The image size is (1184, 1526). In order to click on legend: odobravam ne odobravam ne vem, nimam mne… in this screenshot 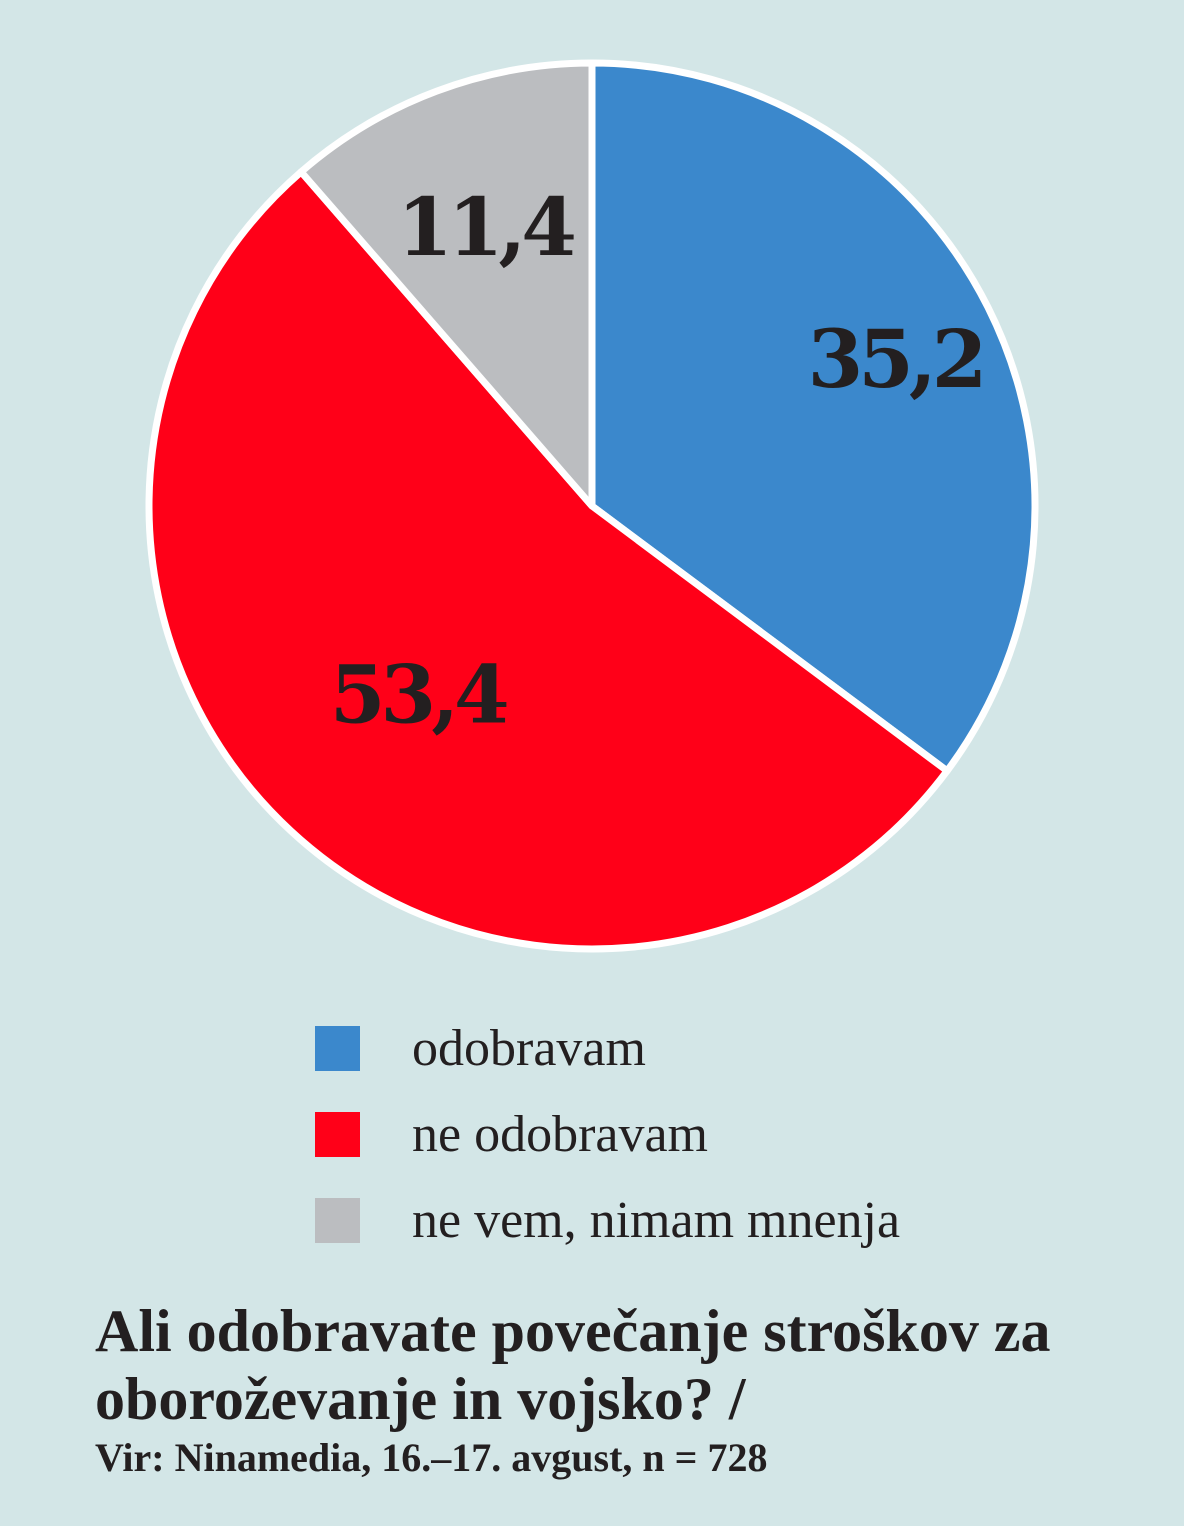, I will do `click(715, 1134)`.